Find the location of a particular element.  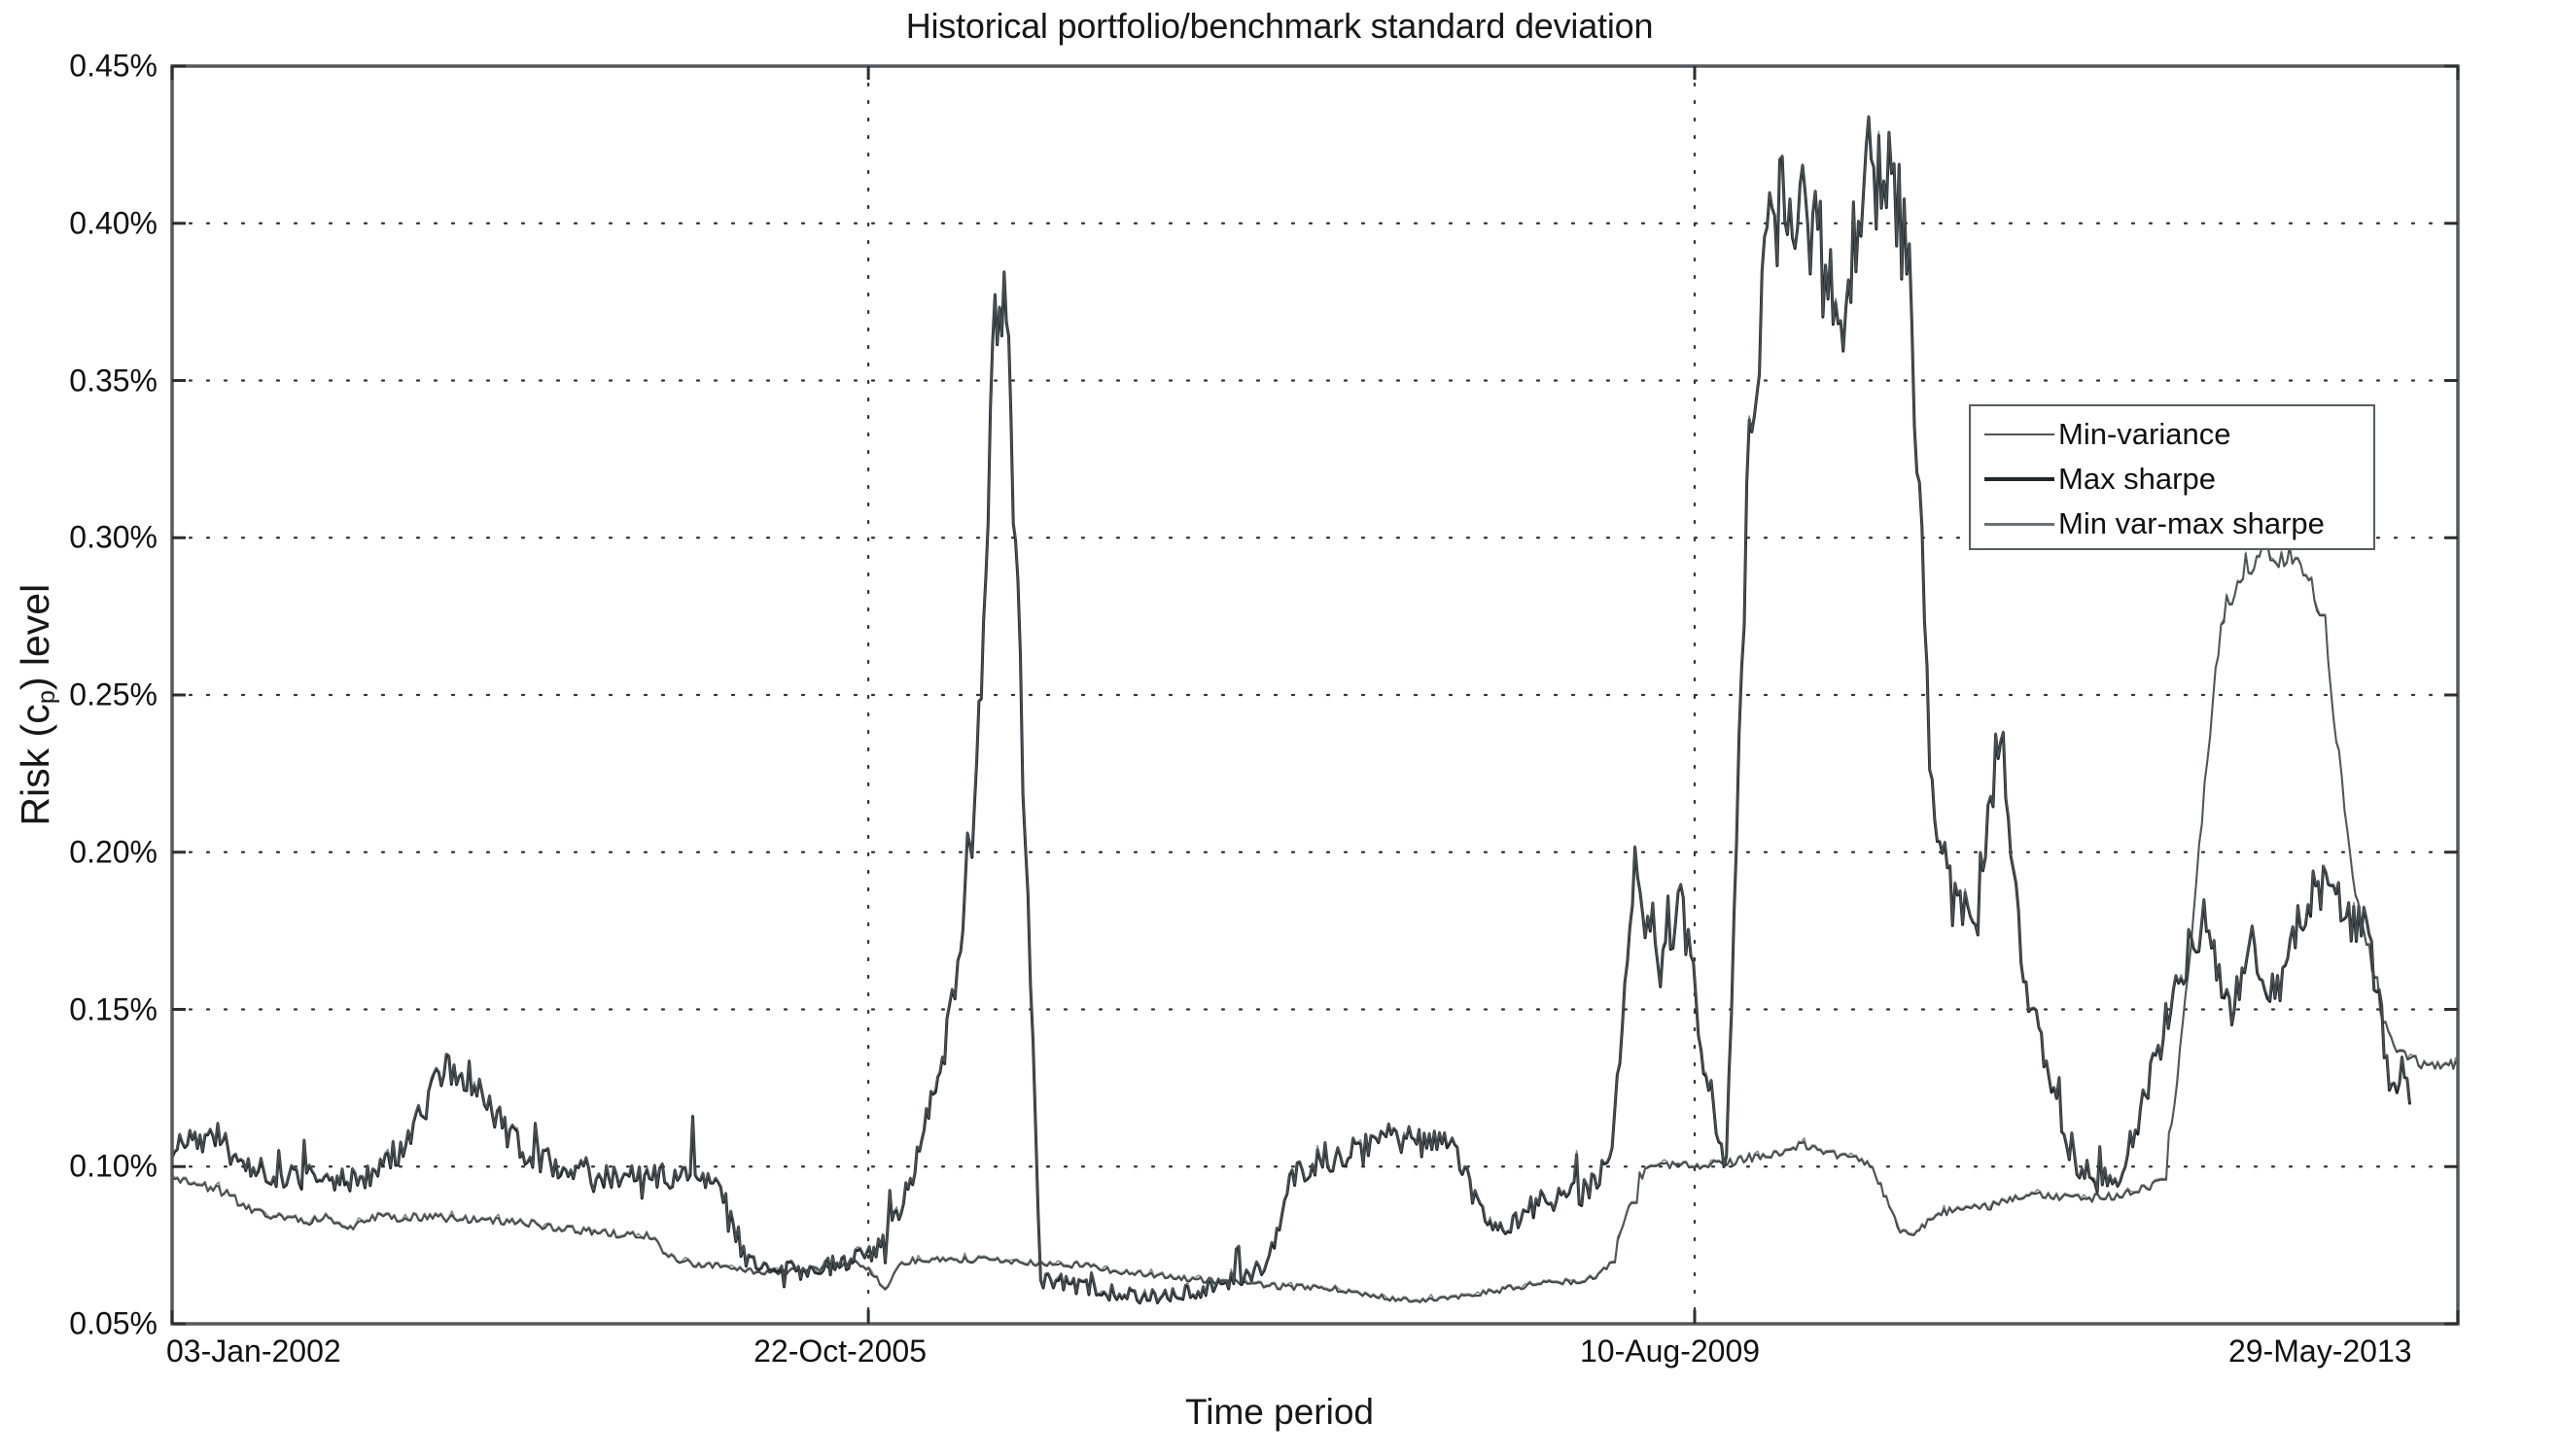

y-tick-label: 0.20% is located at coordinates (113, 852).